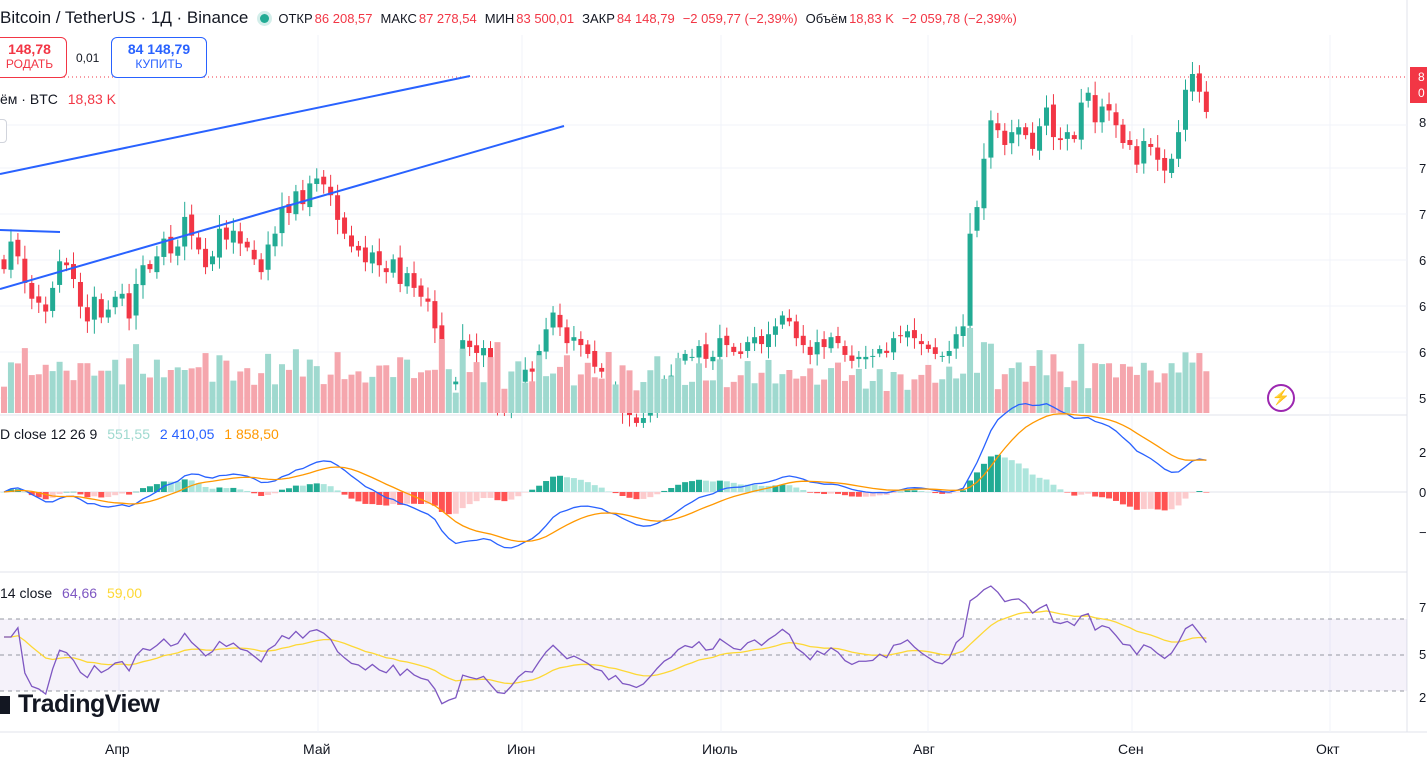 Image resolution: width=1427 pixels, height=780 pixels. I want to click on price-axis-tick: 7, so click(1423, 214).